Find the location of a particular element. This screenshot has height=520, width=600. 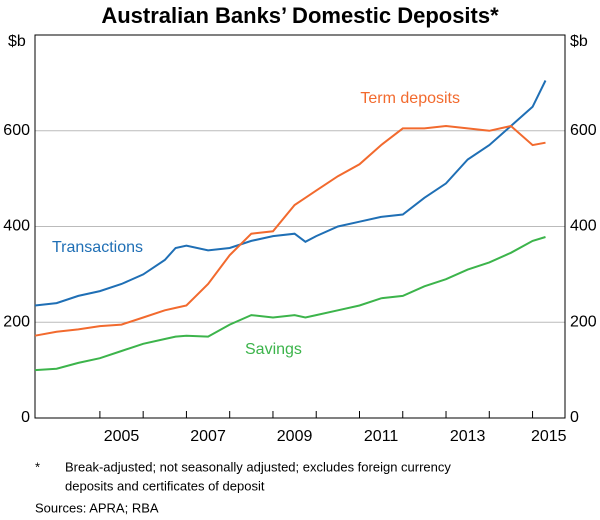

x-tick-label: 2009 is located at coordinates (295, 436).